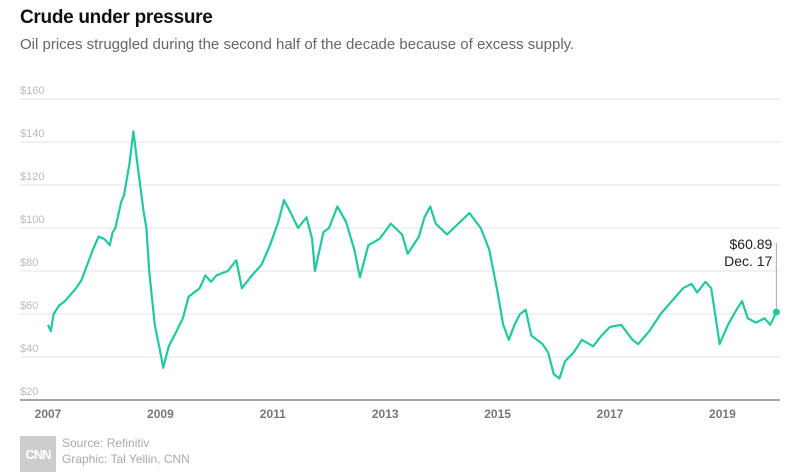 The height and width of the screenshot is (476, 805). Describe the element at coordinates (48, 414) in the screenshot. I see `x-tick-label: 2007` at that location.